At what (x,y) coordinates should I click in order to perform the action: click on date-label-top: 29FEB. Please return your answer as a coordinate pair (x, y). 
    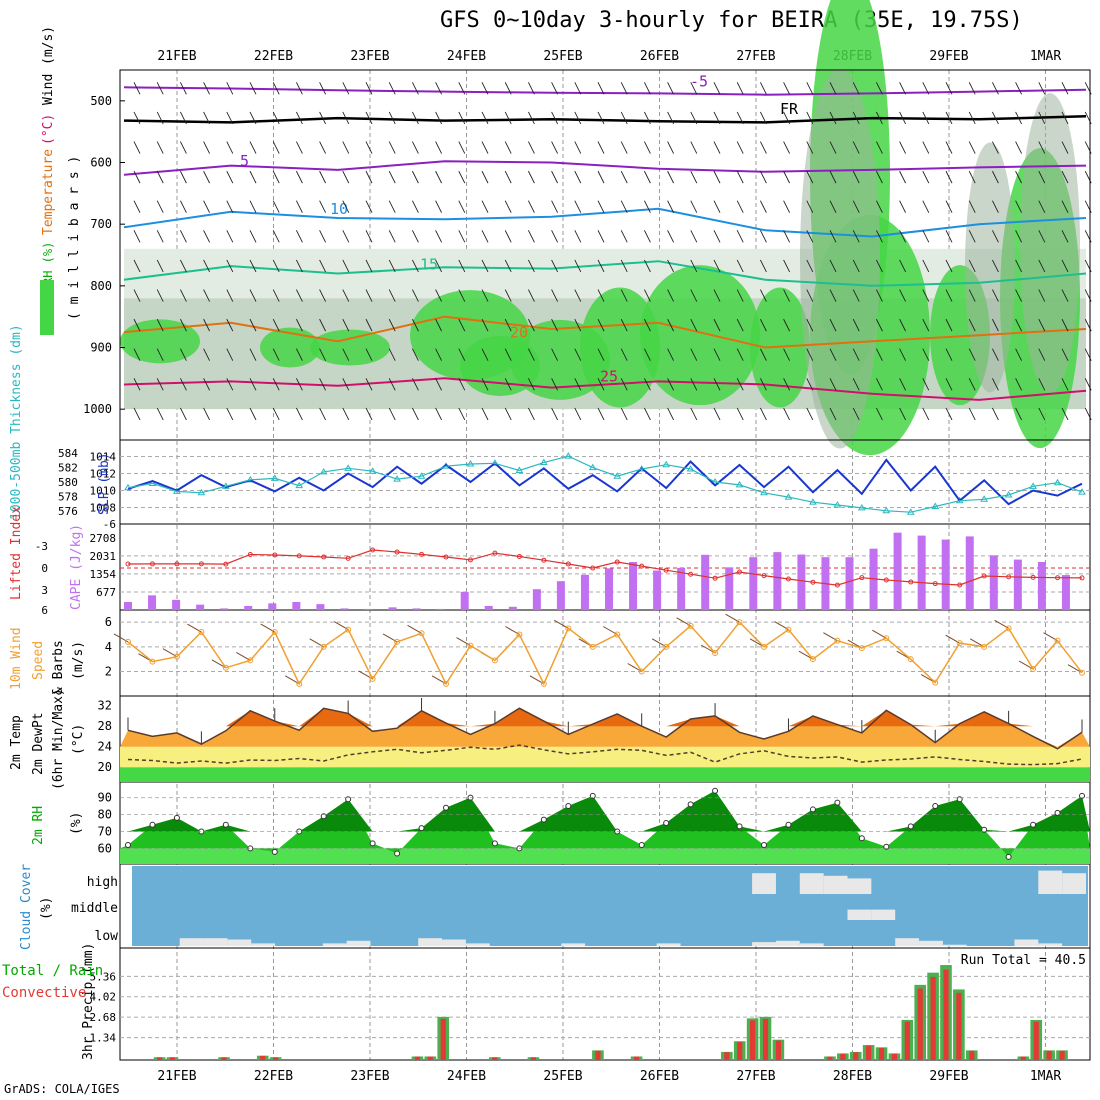
    Looking at the image, I should click on (948, 56).